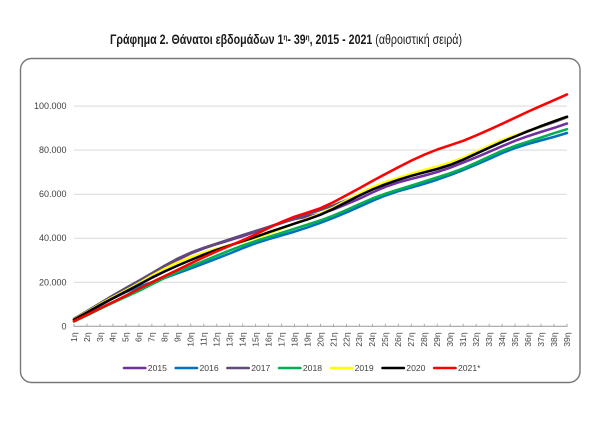 This screenshot has width=600, height=440. What do you see at coordinates (152, 337) in the screenshot?
I see `svg-text: 7η` at bounding box center [152, 337].